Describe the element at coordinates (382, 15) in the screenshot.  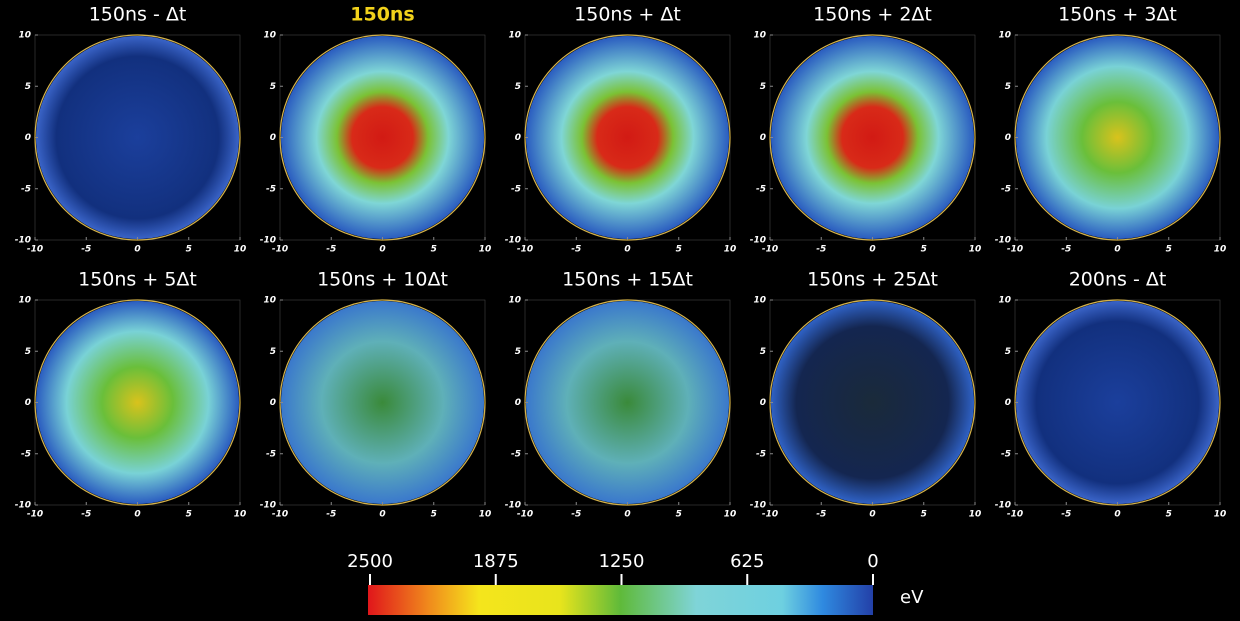
I see `panel-title: 150ns` at that location.